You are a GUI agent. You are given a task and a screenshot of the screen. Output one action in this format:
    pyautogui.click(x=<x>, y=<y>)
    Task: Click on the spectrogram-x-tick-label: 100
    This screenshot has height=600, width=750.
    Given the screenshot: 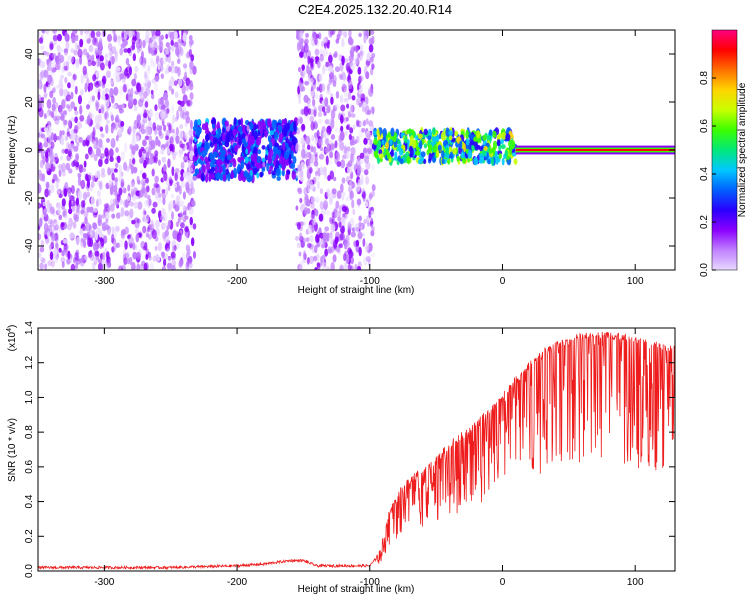 What is the action you would take?
    pyautogui.click(x=635, y=281)
    